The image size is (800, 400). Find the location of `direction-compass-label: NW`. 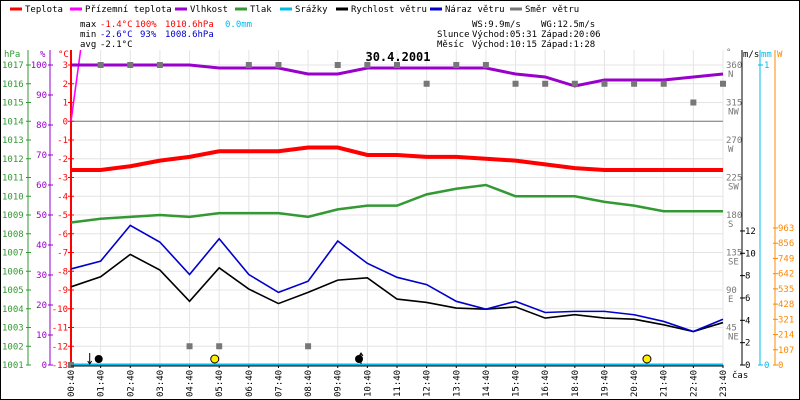

direction-compass-label: NW is located at coordinates (733, 113).